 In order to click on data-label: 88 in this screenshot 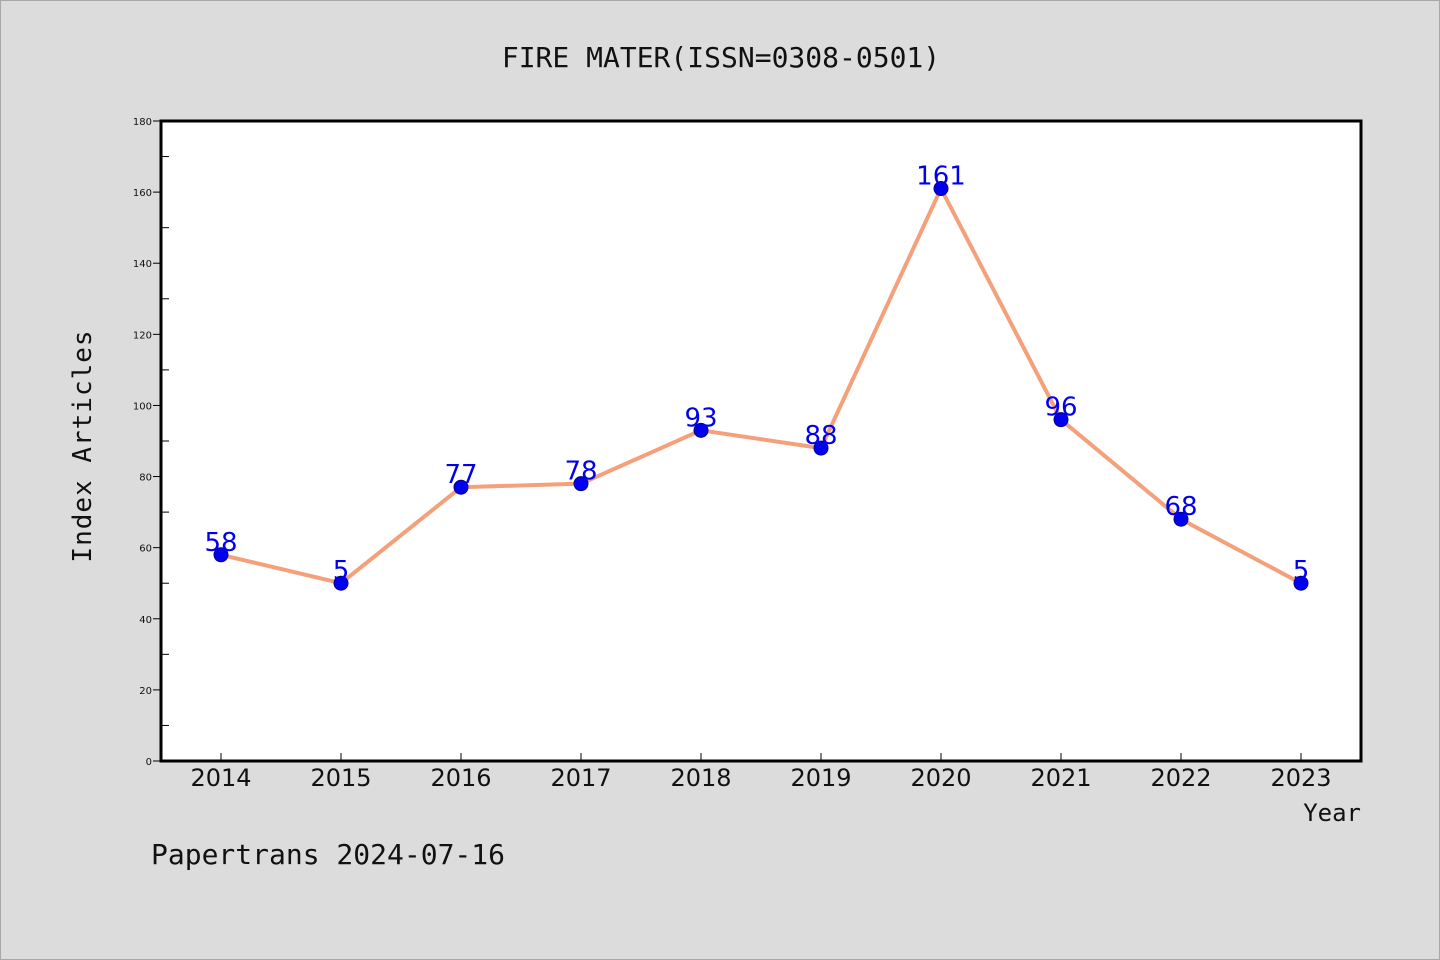, I will do `click(820, 436)`.